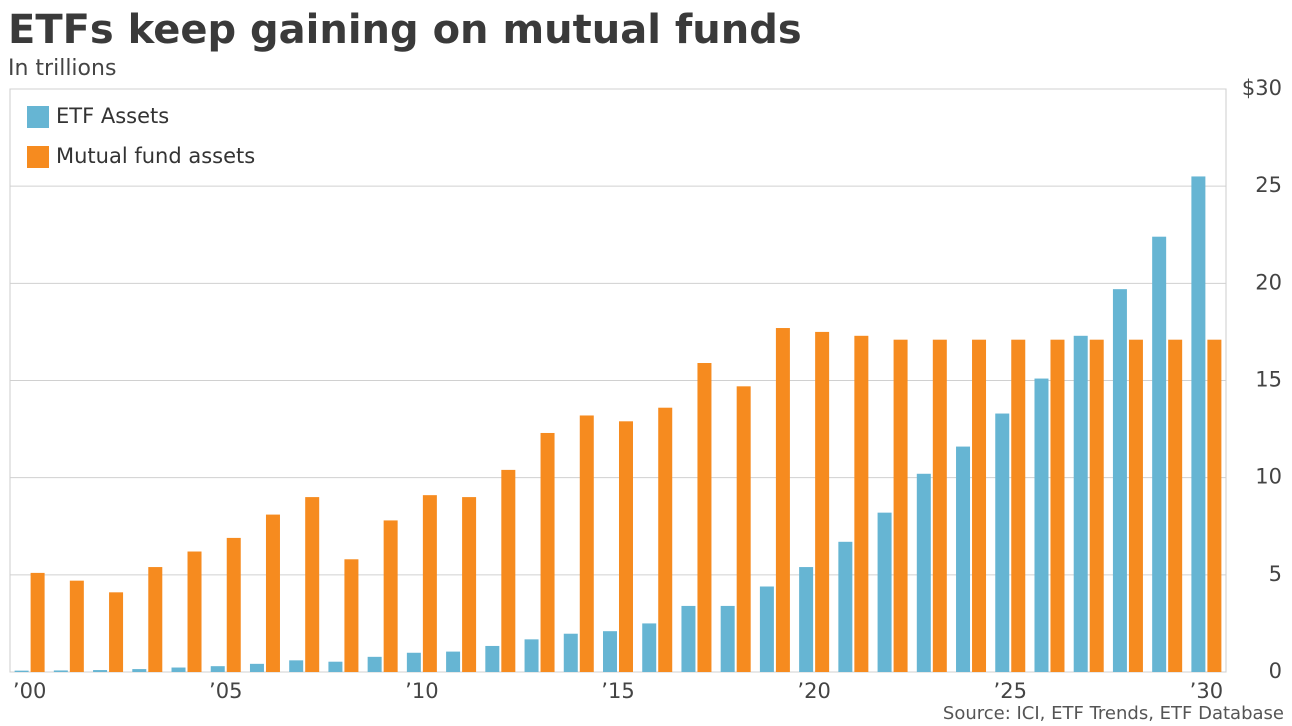 The height and width of the screenshot is (726, 1292). Describe the element at coordinates (1275, 671) in the screenshot. I see `y-tick-label: 0` at that location.